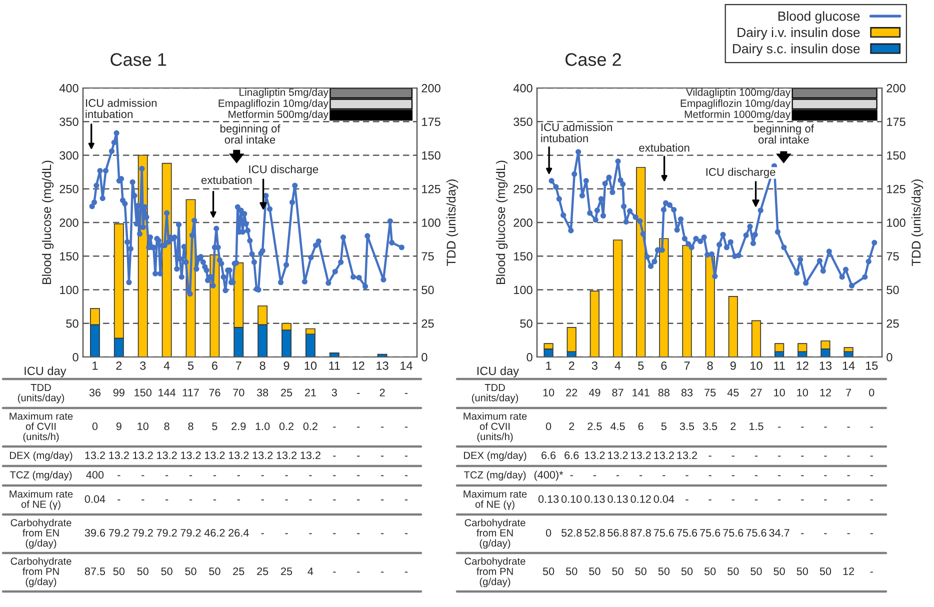 The height and width of the screenshot is (607, 934). I want to click on y-tick-label: 400, so click(68, 88).